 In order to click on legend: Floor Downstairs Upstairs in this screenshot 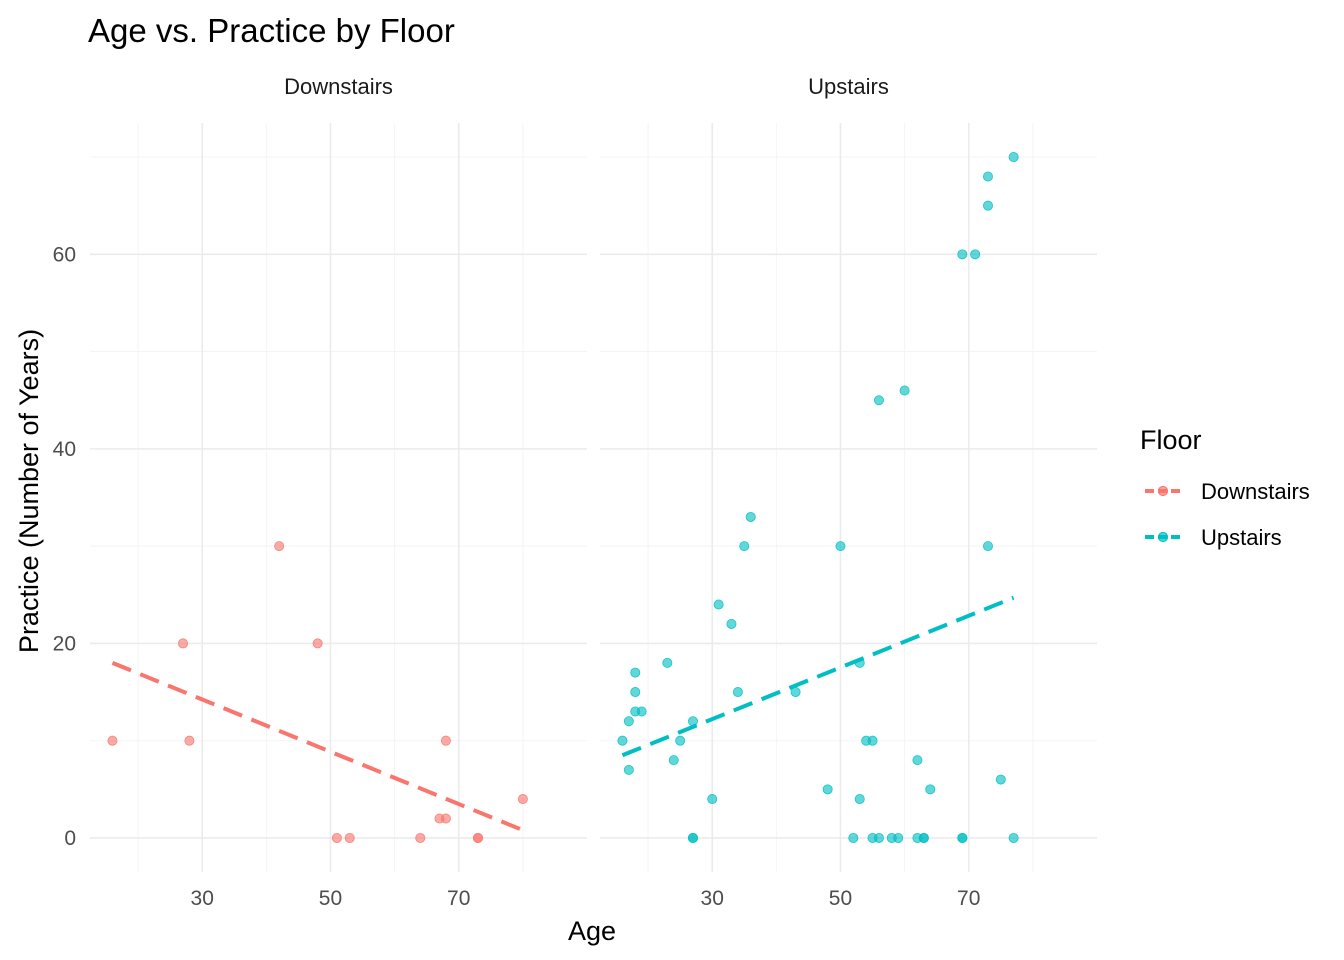, I will do `click(1225, 487)`.